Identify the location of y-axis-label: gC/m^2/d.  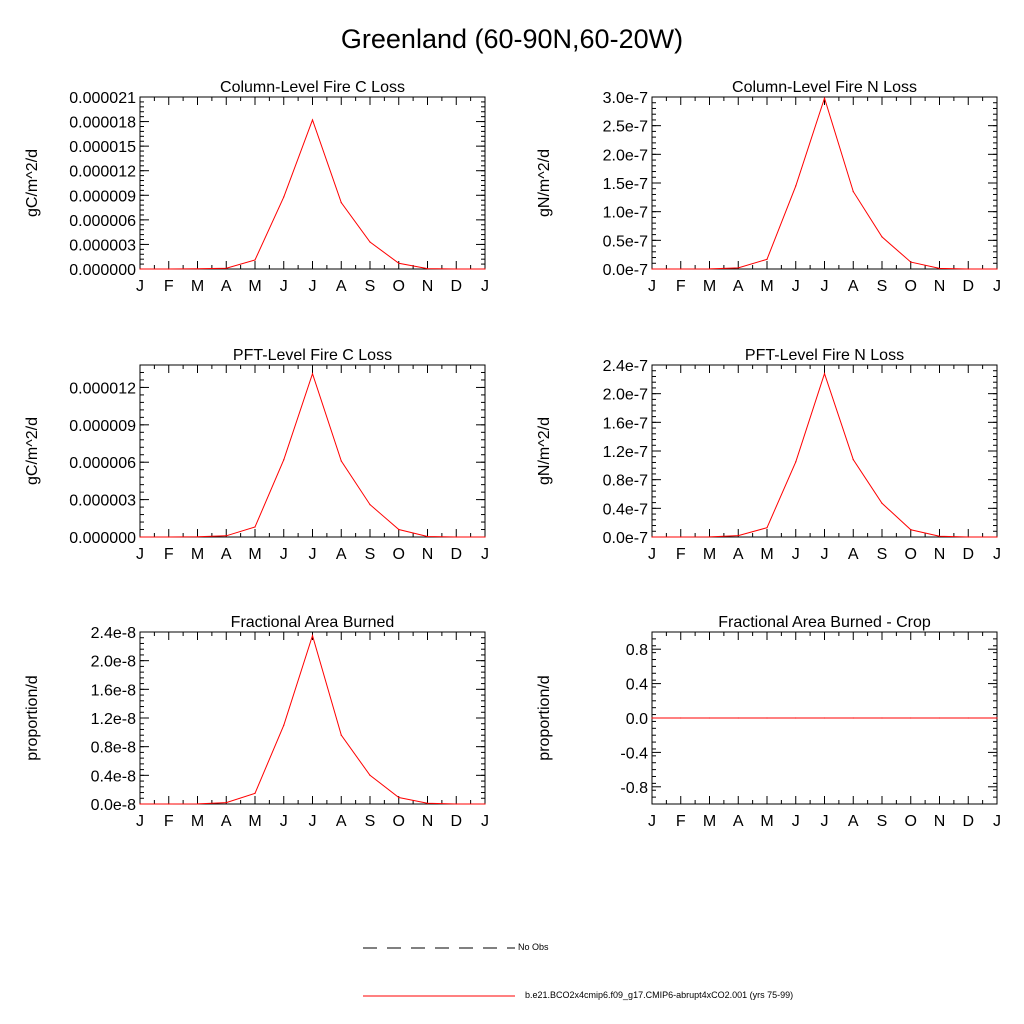
(32, 451).